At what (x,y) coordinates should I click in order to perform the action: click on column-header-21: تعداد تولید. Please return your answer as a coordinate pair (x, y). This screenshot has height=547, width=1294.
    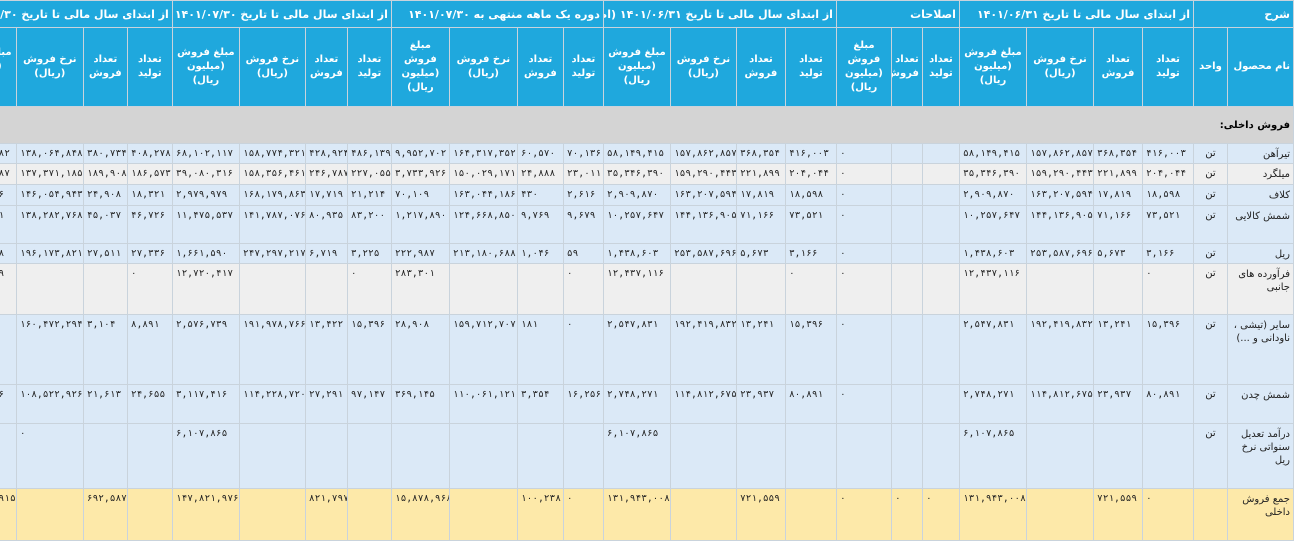
    Looking at the image, I should click on (149, 67).